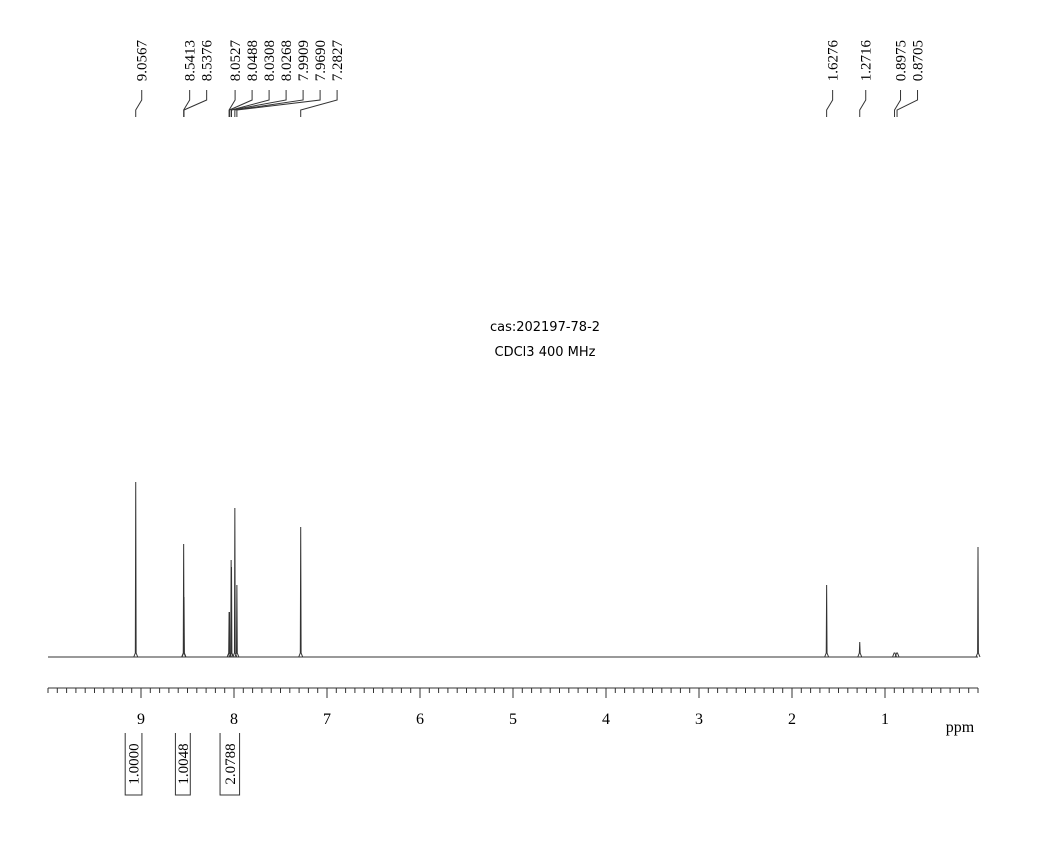  I want to click on x-tick-label: 8, so click(234, 719).